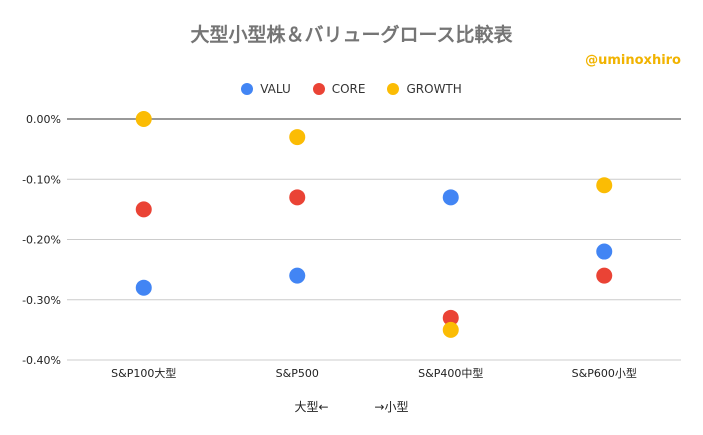 Image resolution: width=703 pixels, height=435 pixels. What do you see at coordinates (318, 89) in the screenshot?
I see `legend-marker-core` at bounding box center [318, 89].